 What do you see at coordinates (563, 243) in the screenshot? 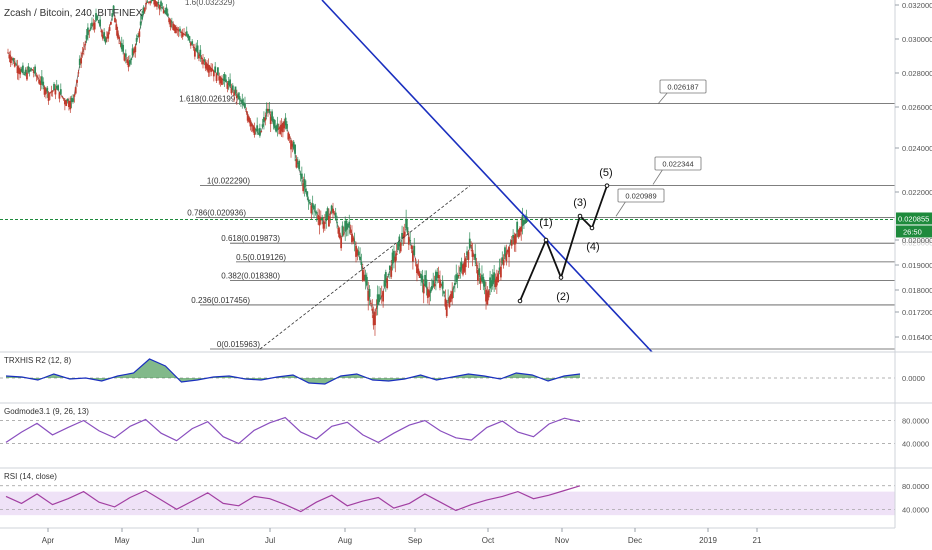
I see `elliott-wave-path` at bounding box center [563, 243].